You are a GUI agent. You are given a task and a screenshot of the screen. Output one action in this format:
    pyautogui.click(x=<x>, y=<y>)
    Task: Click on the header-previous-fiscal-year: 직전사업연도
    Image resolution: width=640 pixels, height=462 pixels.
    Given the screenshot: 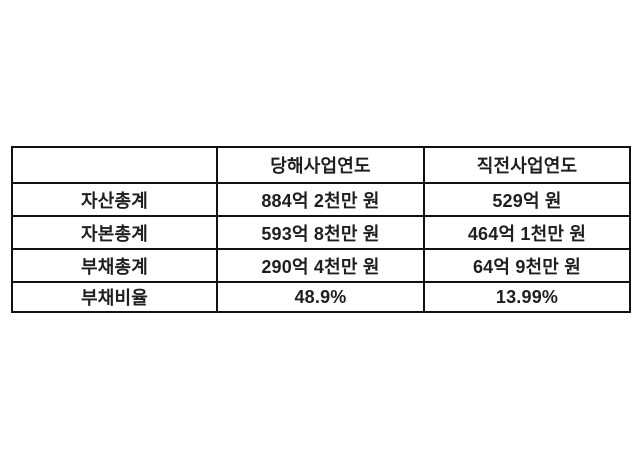 What is the action you would take?
    pyautogui.click(x=527, y=165)
    